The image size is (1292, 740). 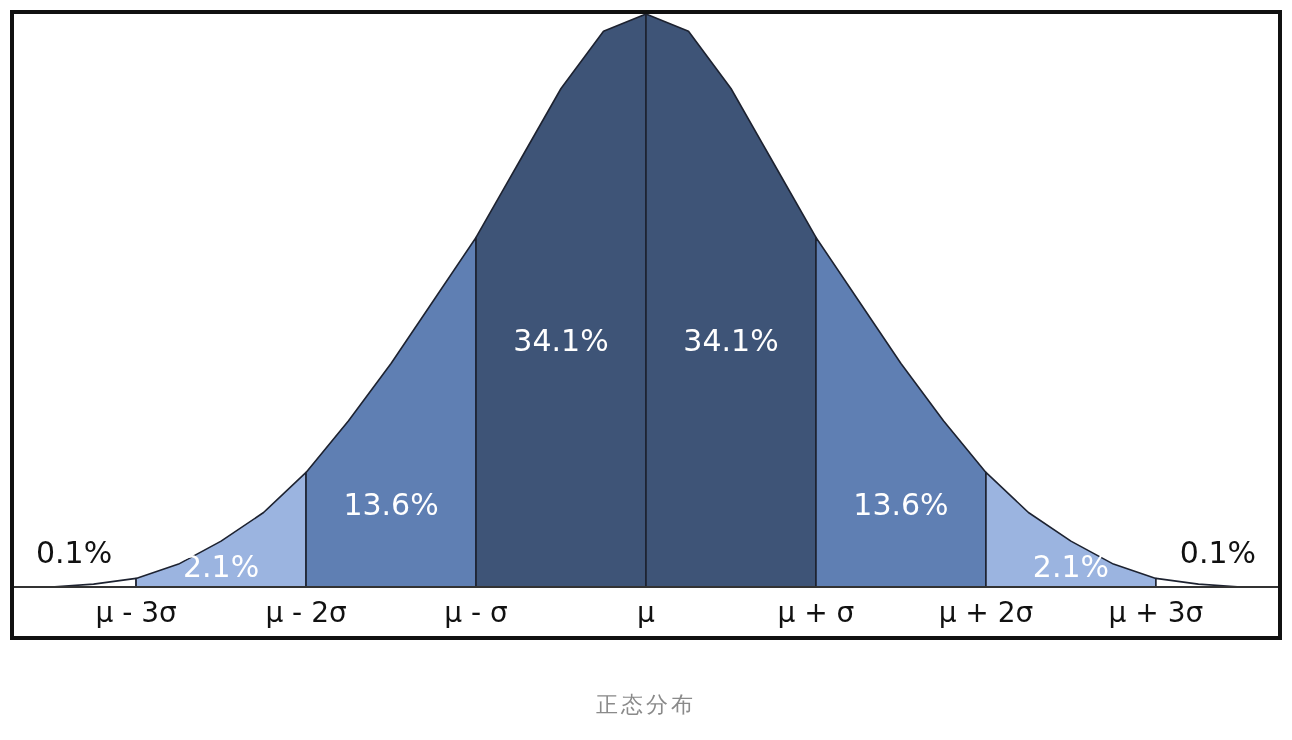 I want to click on x-tick-label: μ - 3σ, so click(x=136, y=612).